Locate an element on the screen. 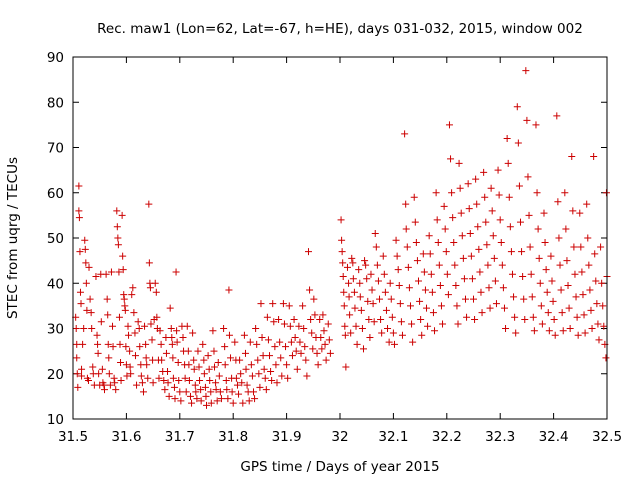  y-axis-label: STEC from uqrg / TECUs is located at coordinates (13, 238).